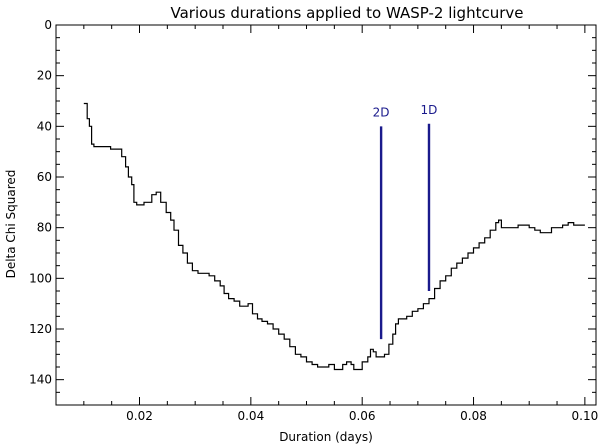 The image size is (600, 446). What do you see at coordinates (250, 416) in the screenshot?
I see `x-tick-label: 0.04` at bounding box center [250, 416].